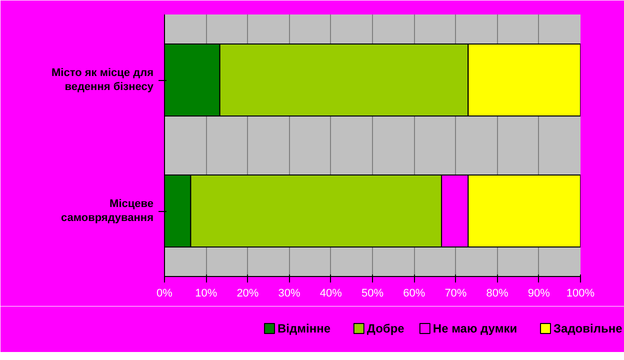 This screenshot has width=624, height=360. Describe the element at coordinates (247, 294) in the screenshot. I see `x-tick-label: 20%` at that location.